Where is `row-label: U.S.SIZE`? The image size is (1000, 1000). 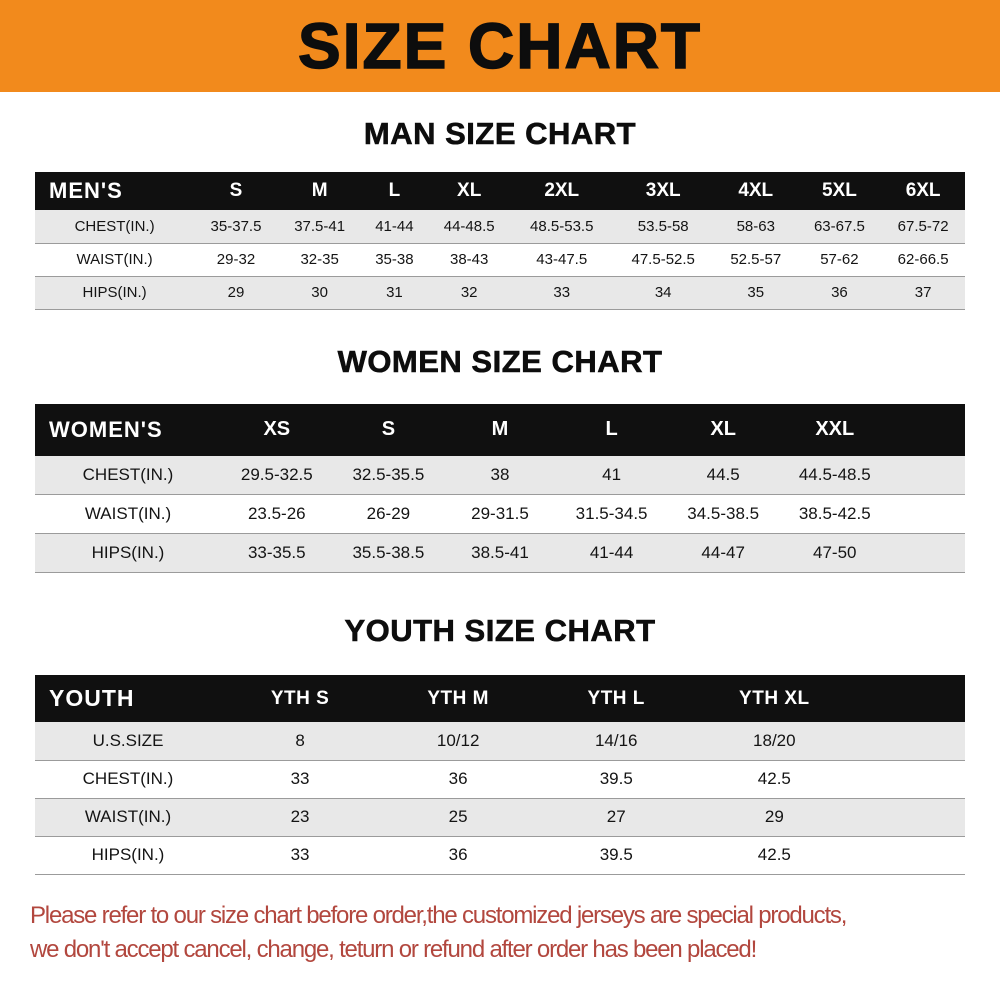 row-label: U.S.SIZE is located at coordinates (128, 740).